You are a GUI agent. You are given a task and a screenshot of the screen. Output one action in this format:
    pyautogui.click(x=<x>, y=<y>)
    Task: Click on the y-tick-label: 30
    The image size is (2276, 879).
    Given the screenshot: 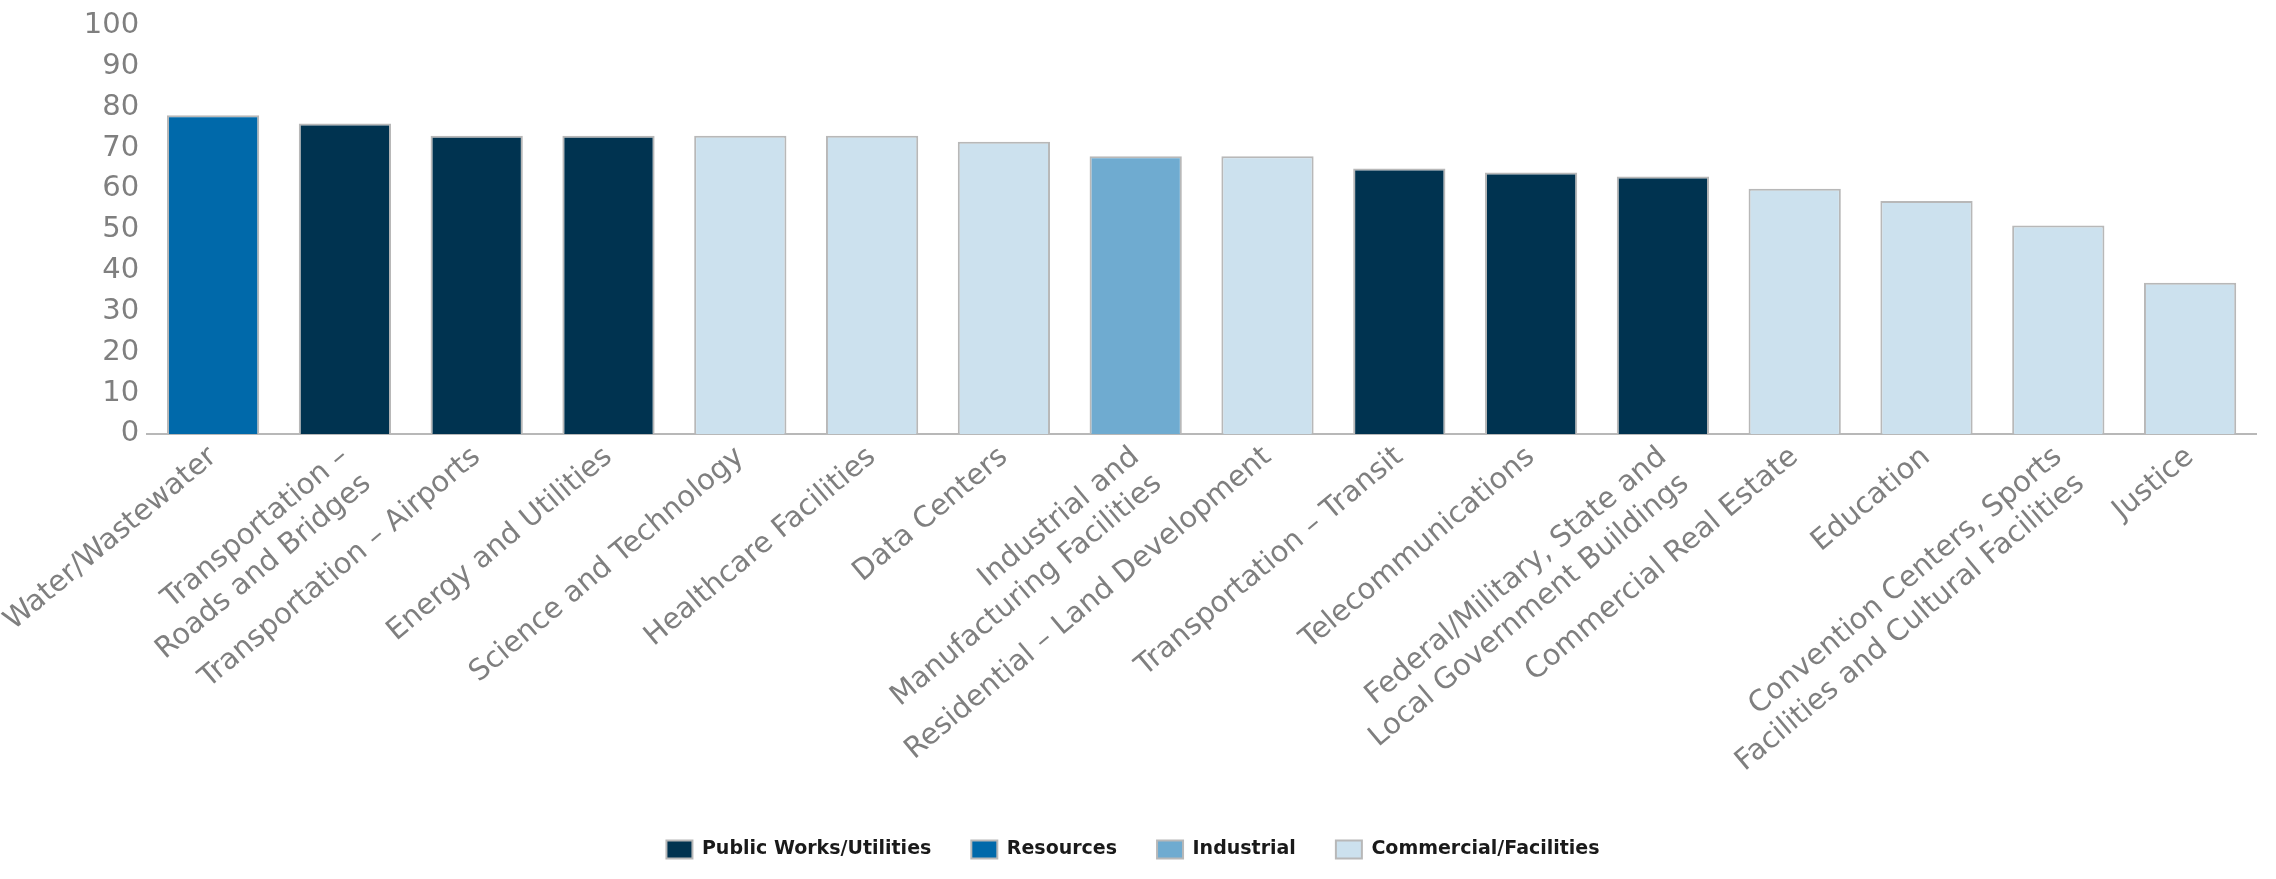 What is the action you would take?
    pyautogui.click(x=121, y=308)
    